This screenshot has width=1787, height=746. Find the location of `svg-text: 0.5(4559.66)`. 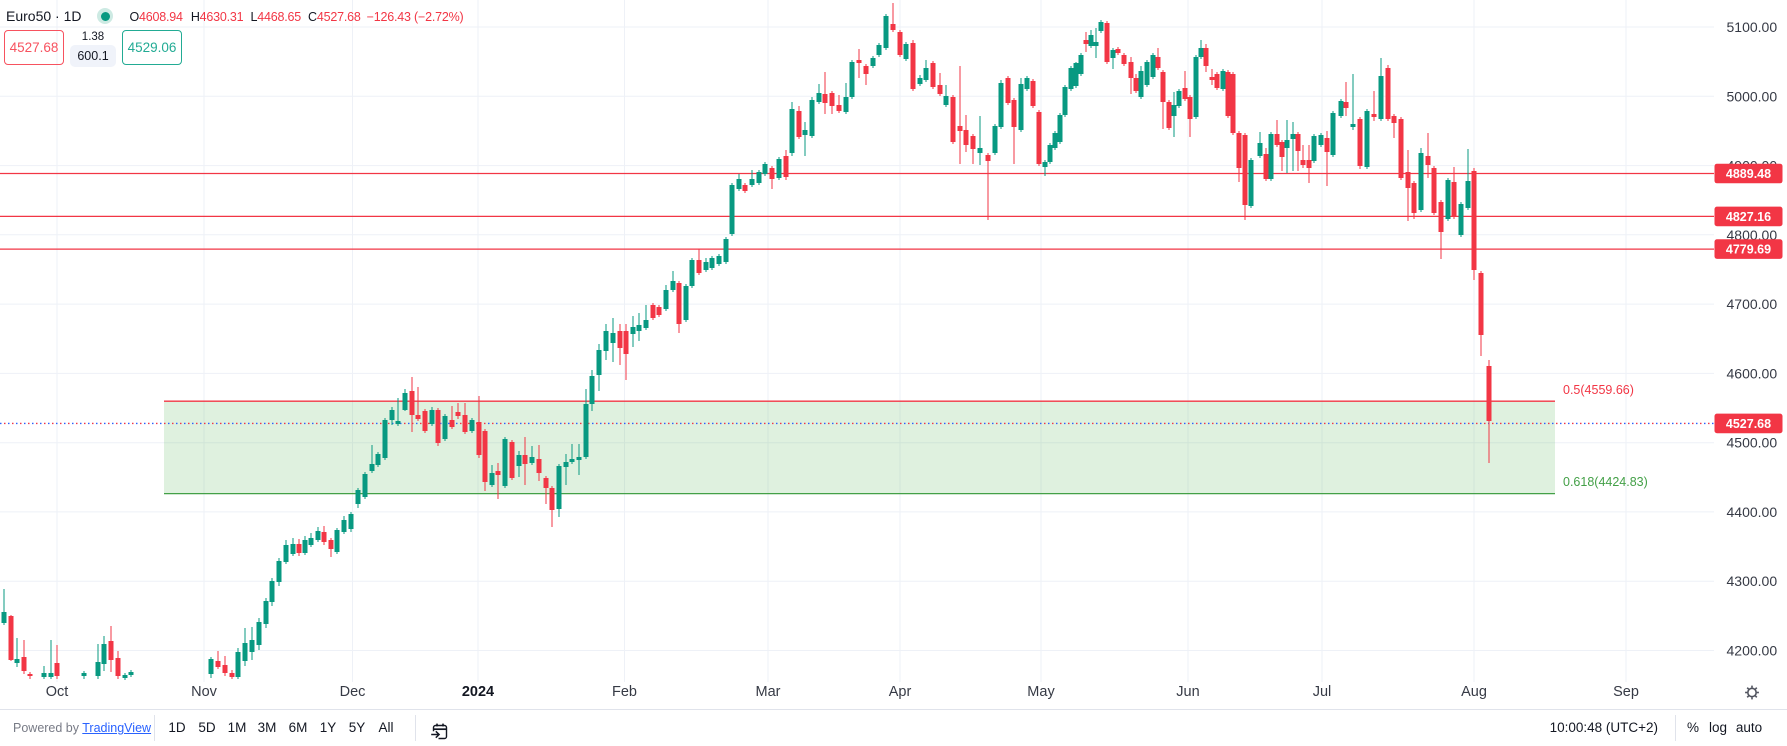

svg-text: 0.5(4559.66) is located at coordinates (1598, 390).